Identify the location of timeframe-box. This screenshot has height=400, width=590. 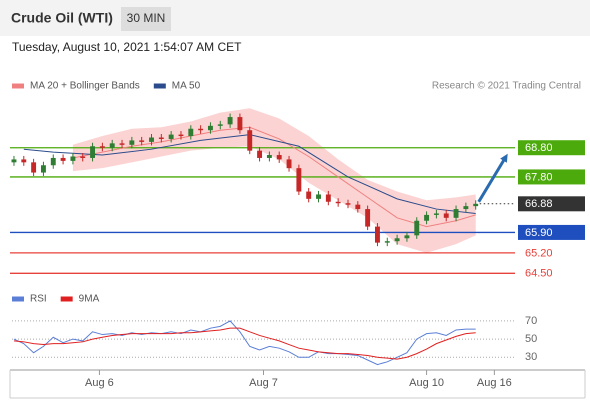
(146, 19).